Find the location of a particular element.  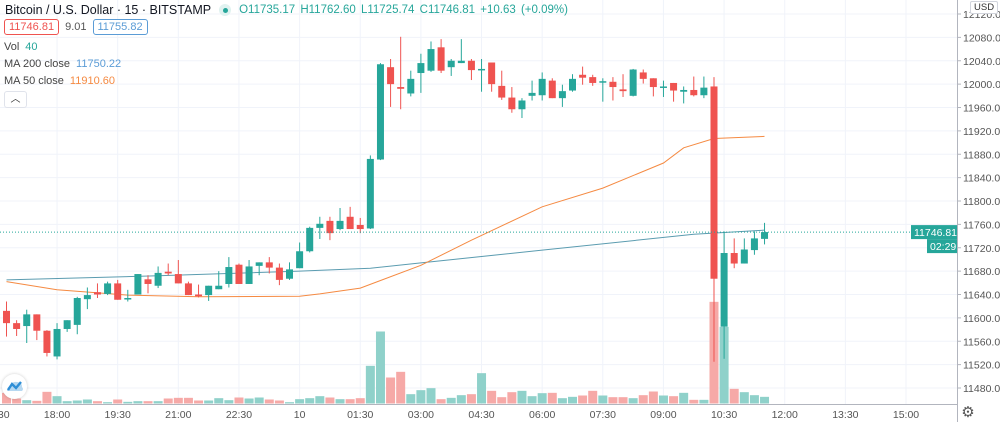

ma200-line is located at coordinates (385, 255).